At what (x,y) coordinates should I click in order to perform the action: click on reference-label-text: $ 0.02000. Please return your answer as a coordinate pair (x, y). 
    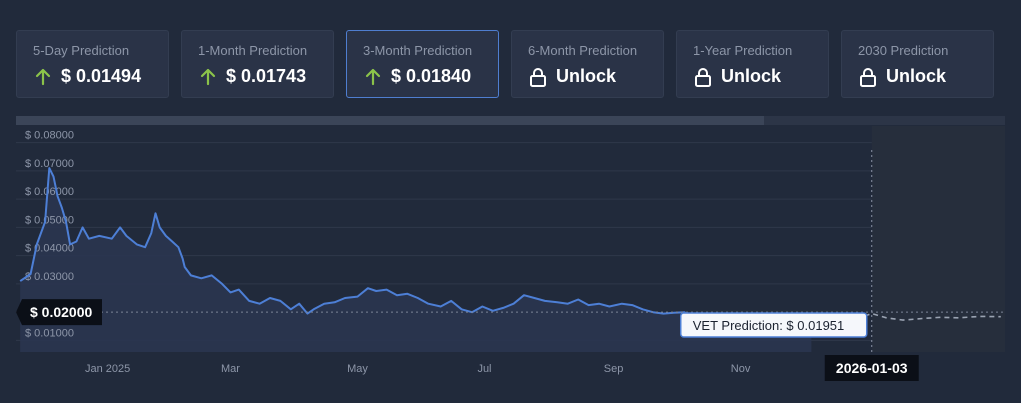
    Looking at the image, I should click on (61, 312).